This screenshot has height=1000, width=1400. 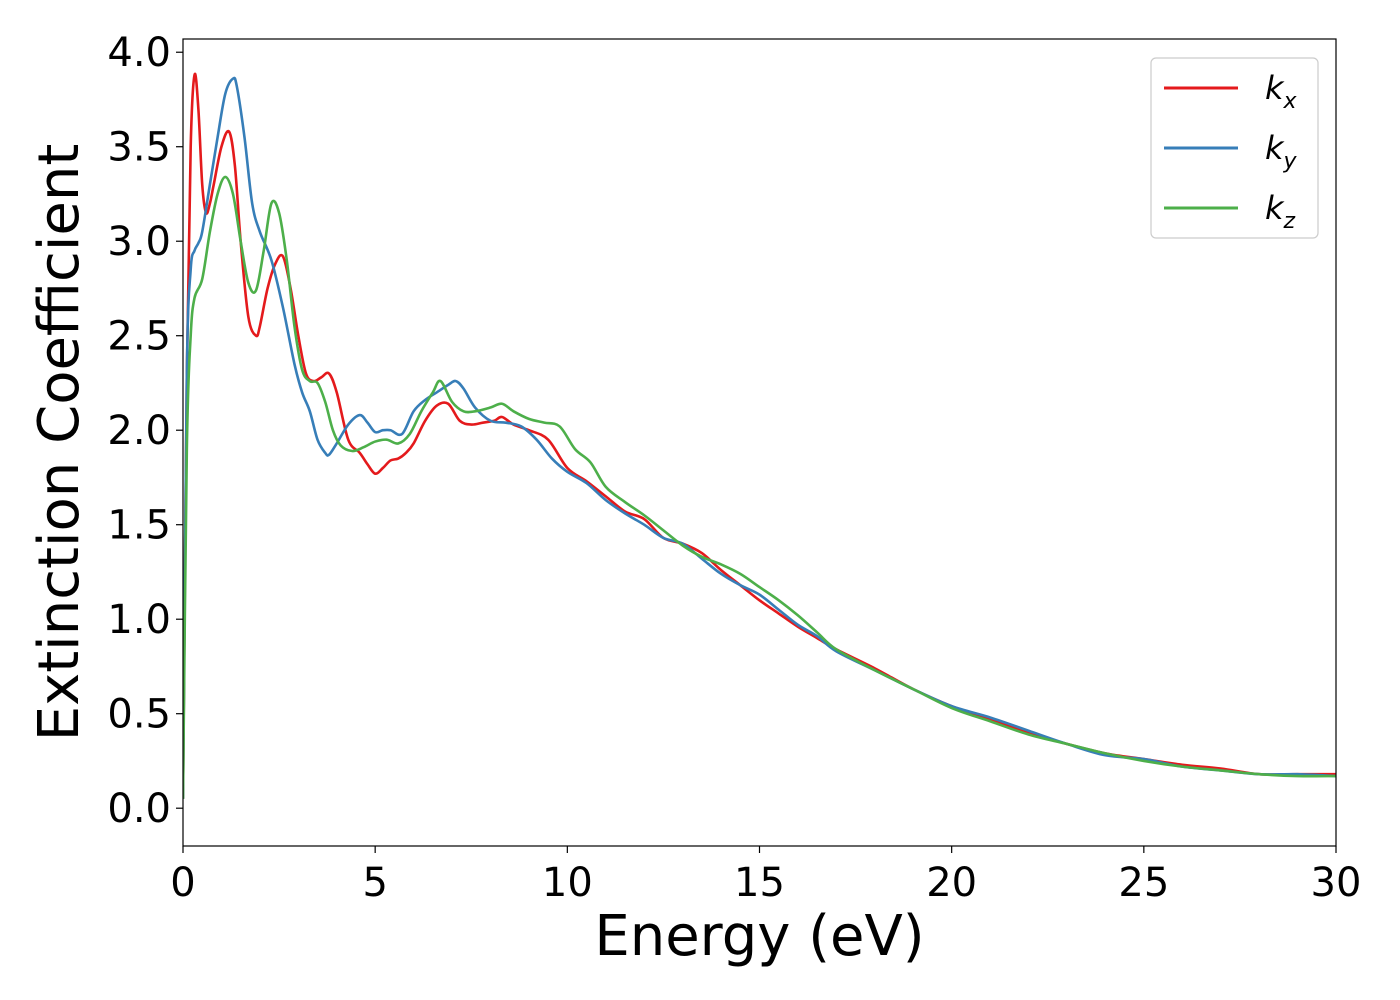 I want to click on x-axis-ticks: 0 5 10 15 20 25 30, so click(x=765, y=876).